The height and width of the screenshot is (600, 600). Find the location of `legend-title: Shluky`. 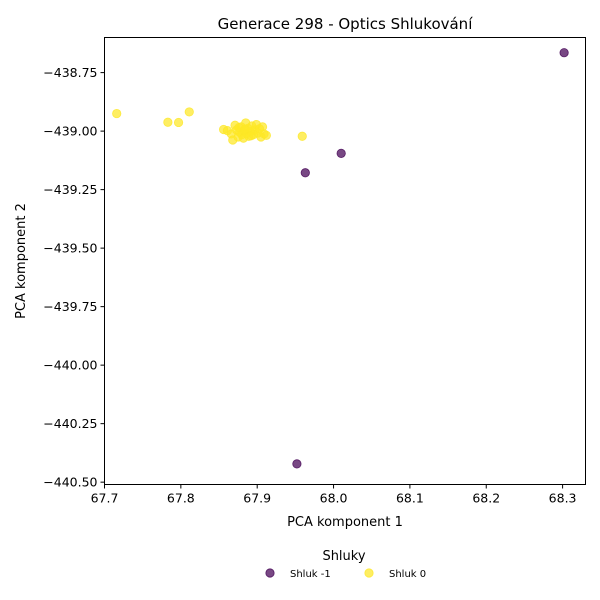

legend-title: Shluky is located at coordinates (343, 556).